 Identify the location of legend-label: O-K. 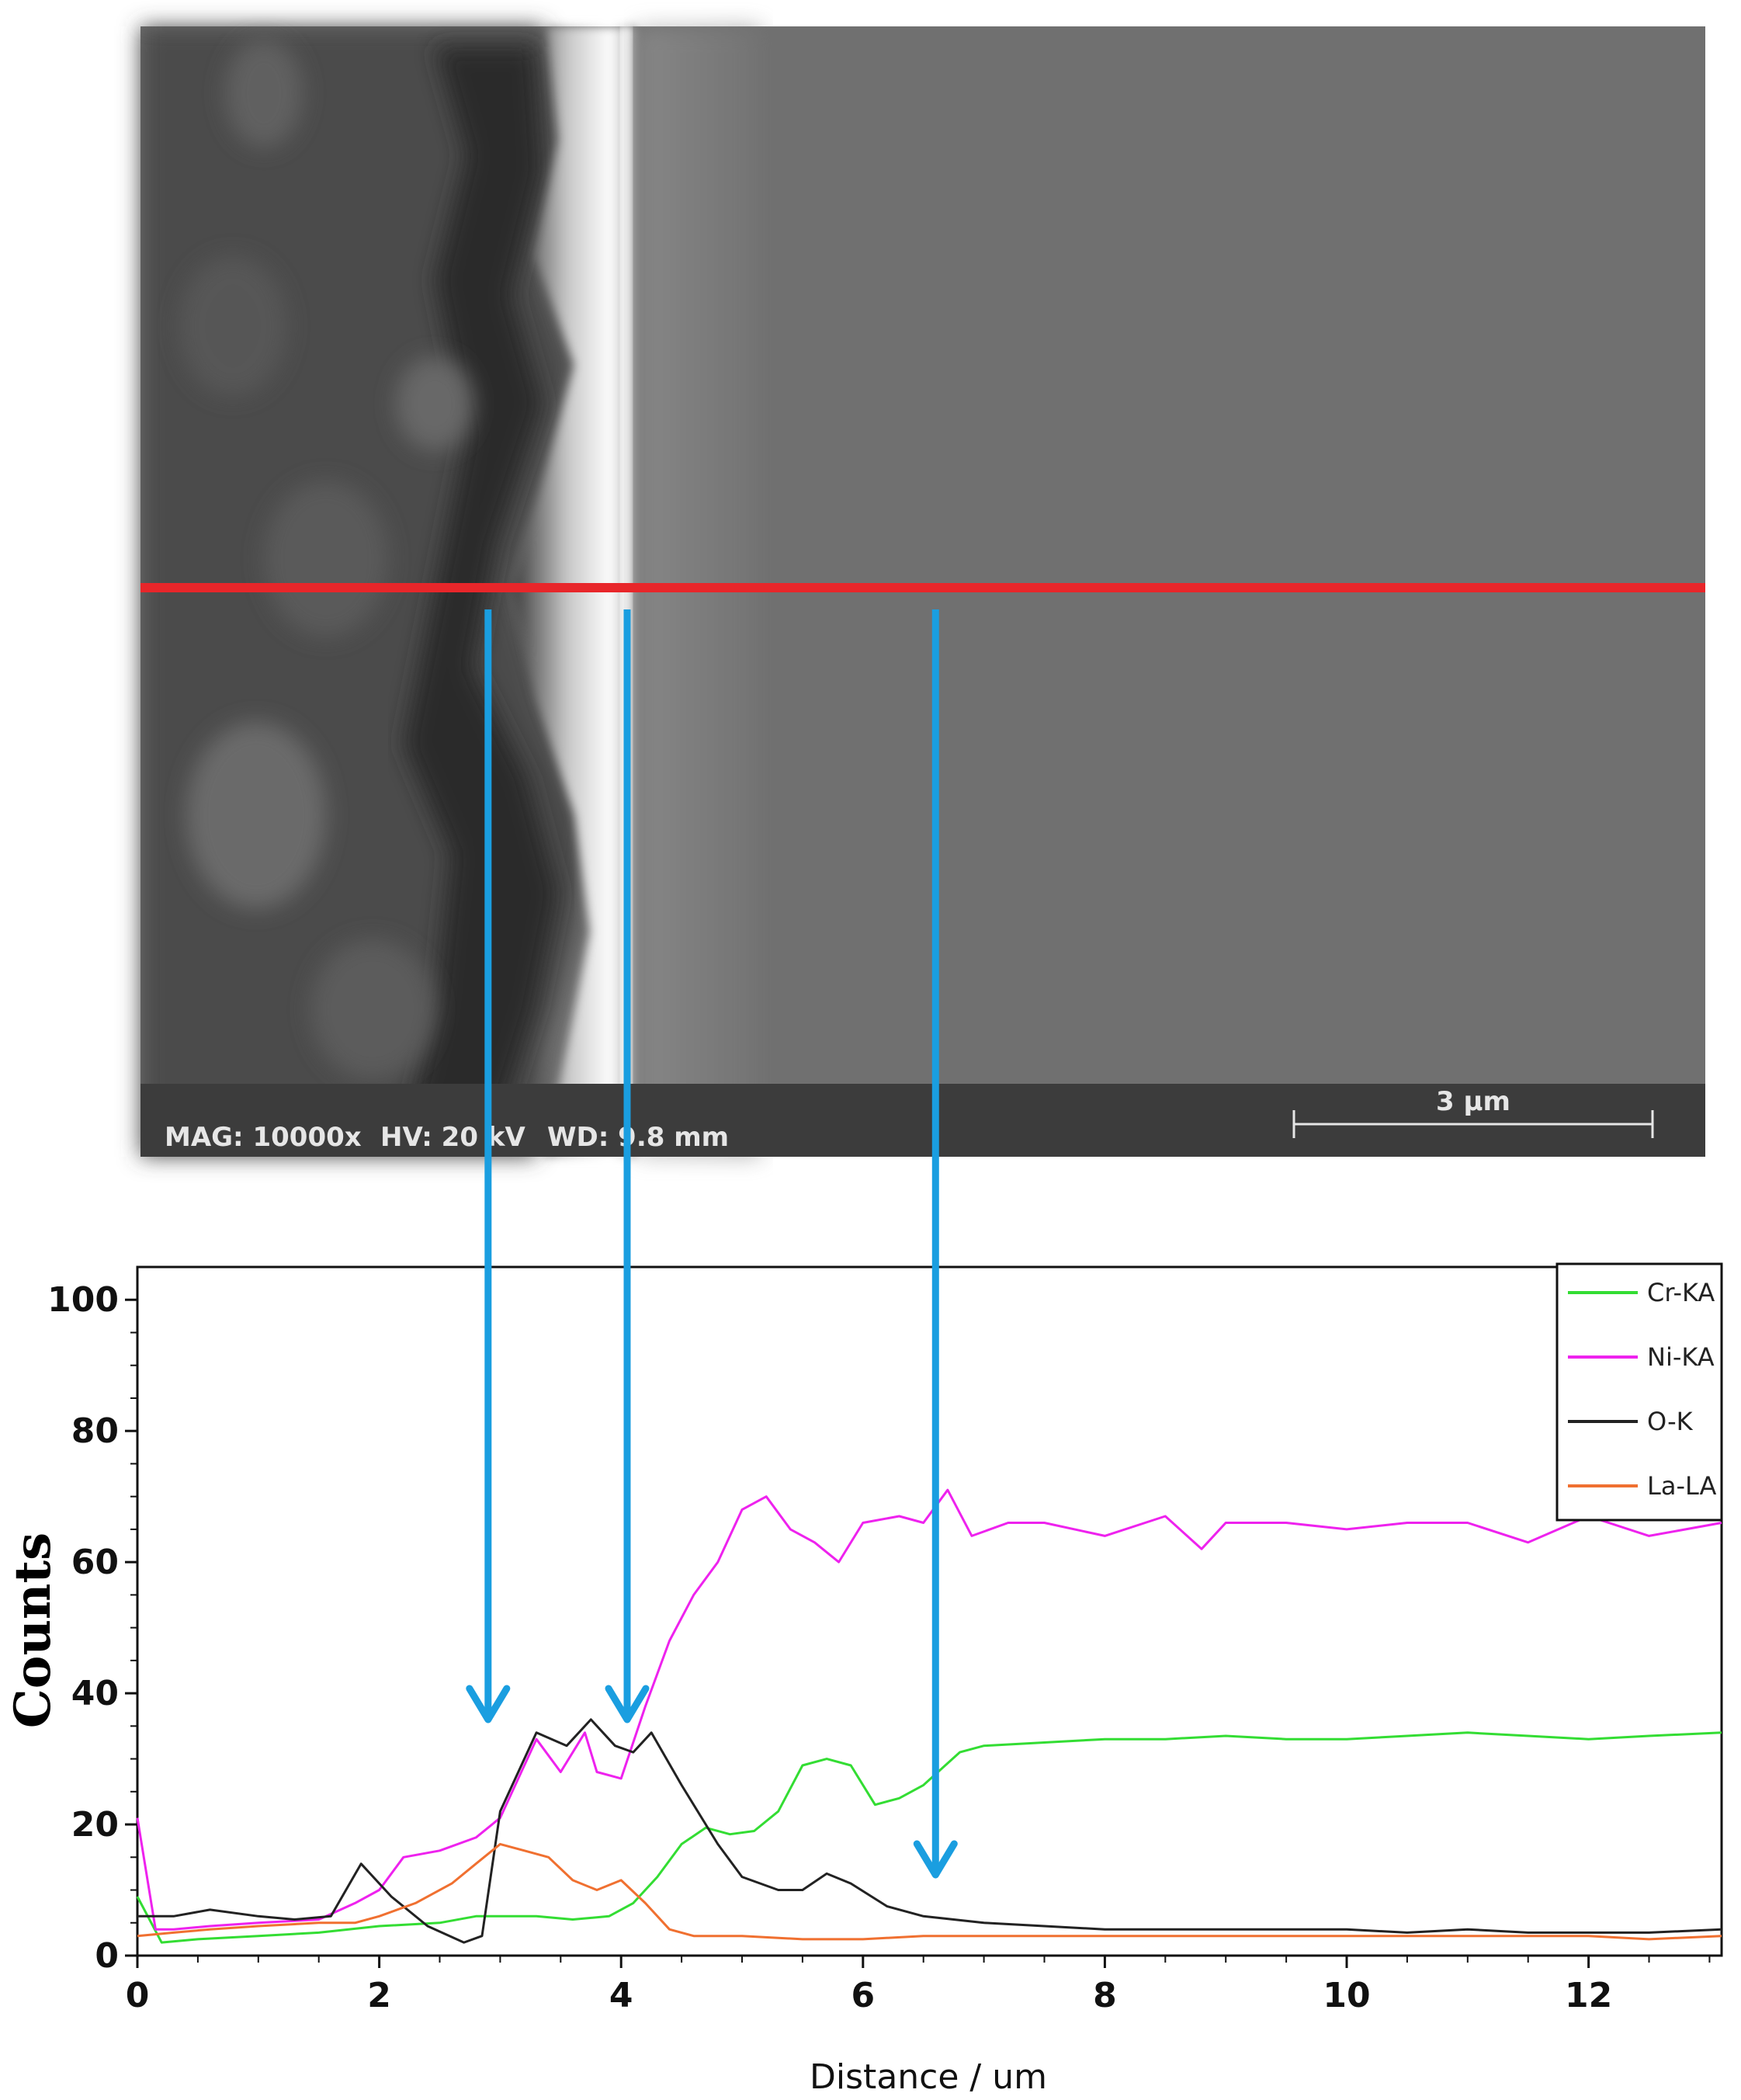
(1671, 1421).